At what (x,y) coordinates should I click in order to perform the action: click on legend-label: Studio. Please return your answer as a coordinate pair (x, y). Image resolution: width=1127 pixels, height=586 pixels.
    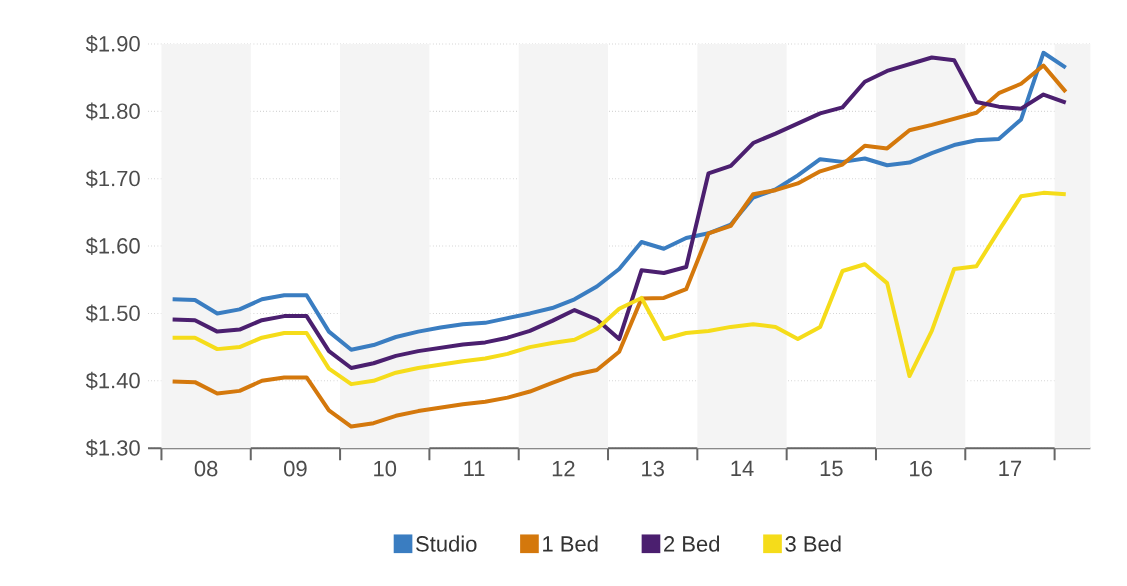
    Looking at the image, I should click on (446, 543).